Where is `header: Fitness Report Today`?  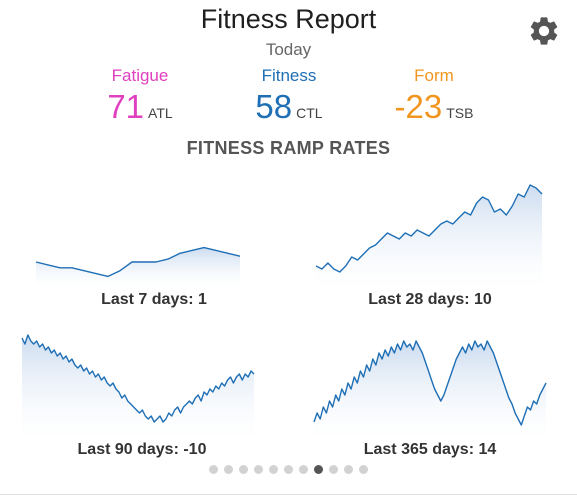 header: Fitness Report Today is located at coordinates (288, 31).